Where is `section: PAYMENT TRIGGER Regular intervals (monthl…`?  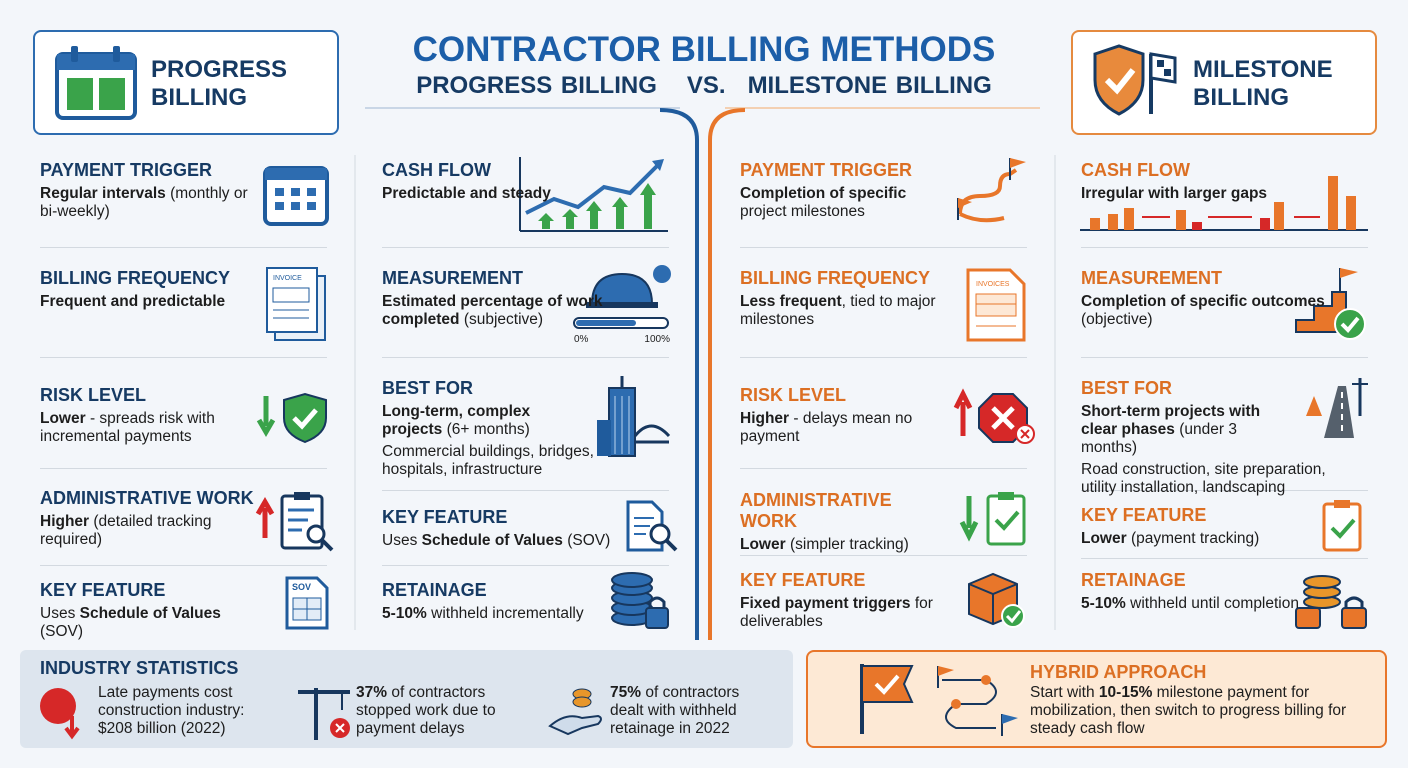 section: PAYMENT TRIGGER Regular intervals (monthl… is located at coordinates (151, 190).